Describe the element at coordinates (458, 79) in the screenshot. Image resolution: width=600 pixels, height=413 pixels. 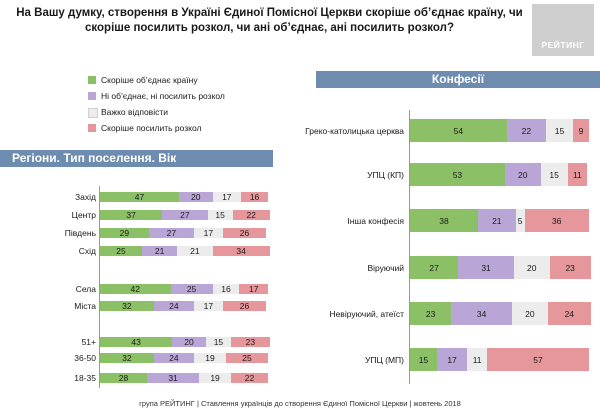
I see `confessions-section-banner: Конфесії` at that location.